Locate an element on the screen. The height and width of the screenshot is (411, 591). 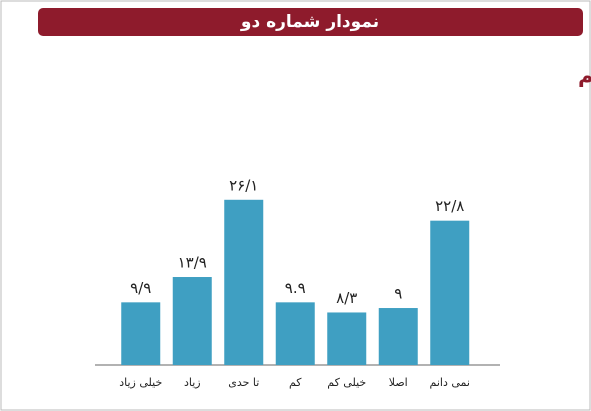
x-tick-label: خیلی زیاد is located at coordinates (140, 382).